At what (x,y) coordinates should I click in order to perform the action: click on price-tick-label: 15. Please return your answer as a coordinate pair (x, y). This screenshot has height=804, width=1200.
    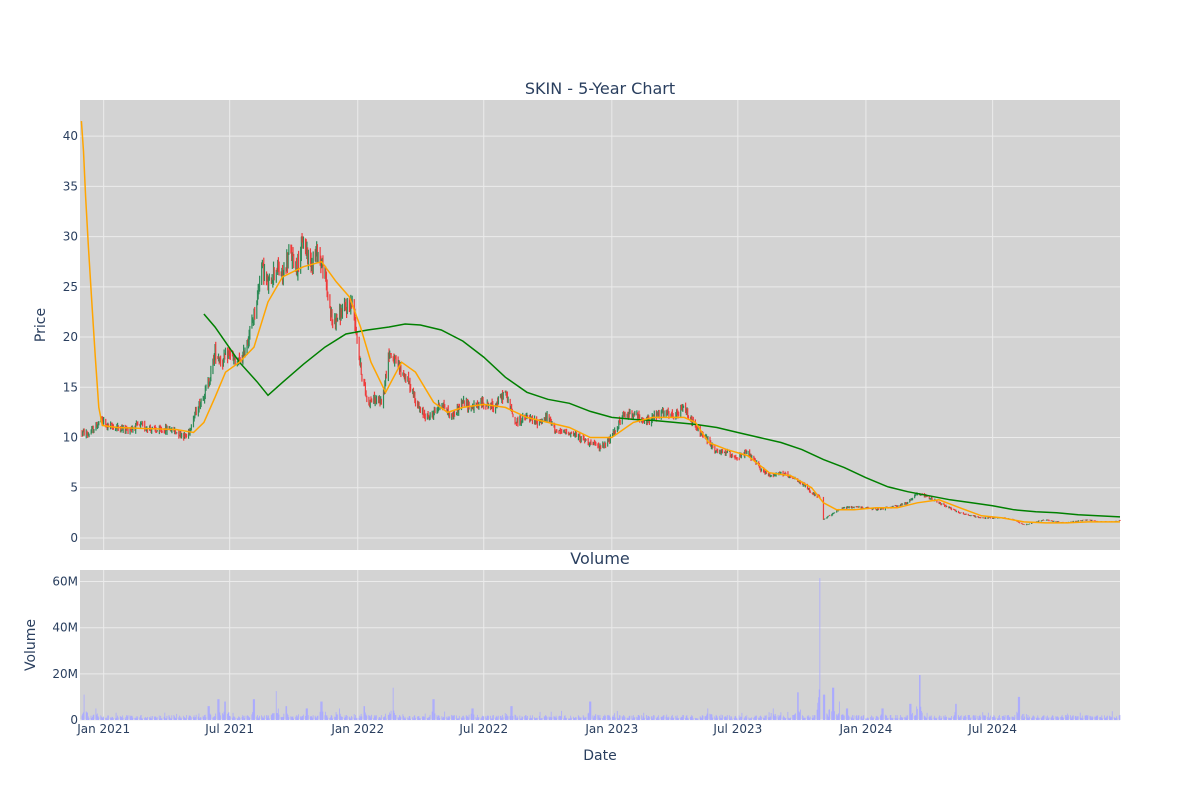
    Looking at the image, I should click on (70, 387).